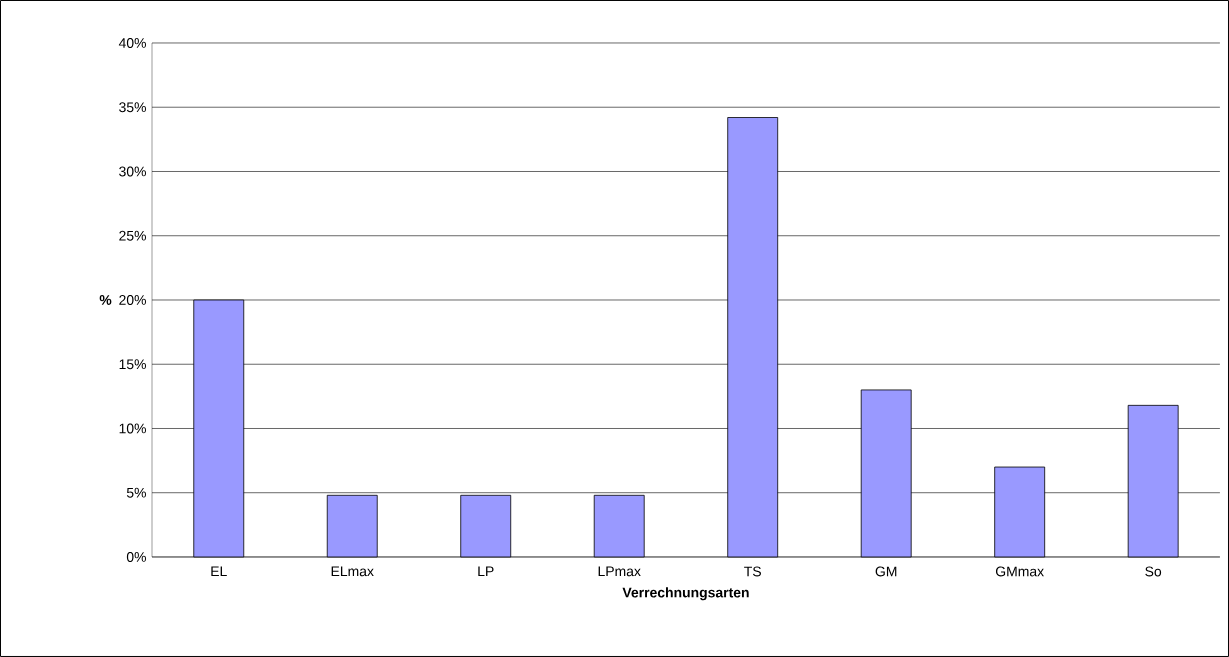 The image size is (1229, 657). Describe the element at coordinates (352, 571) in the screenshot. I see `x-tick-label: ELmax` at that location.